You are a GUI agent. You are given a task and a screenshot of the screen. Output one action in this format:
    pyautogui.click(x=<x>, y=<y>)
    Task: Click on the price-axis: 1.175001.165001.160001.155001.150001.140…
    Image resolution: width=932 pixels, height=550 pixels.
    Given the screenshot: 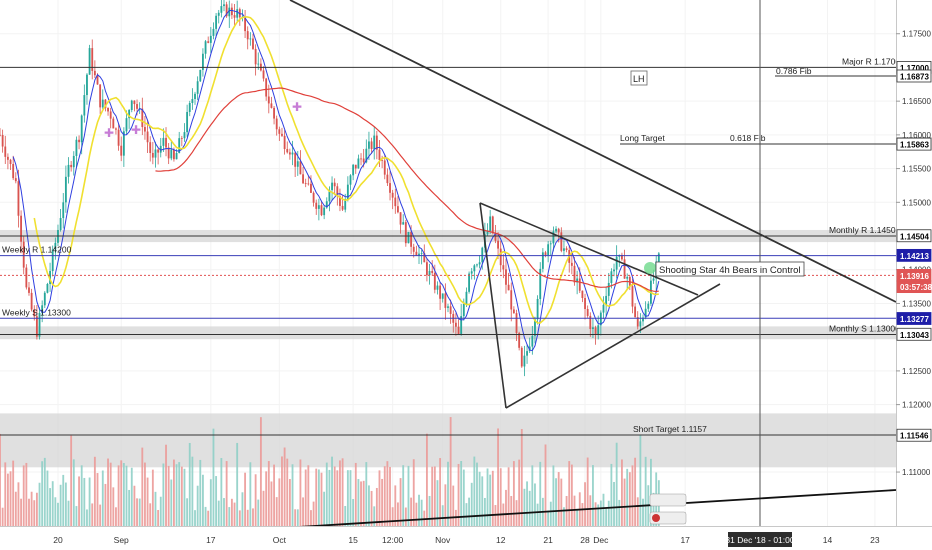 What is the action you would take?
    pyautogui.click(x=914, y=275)
    